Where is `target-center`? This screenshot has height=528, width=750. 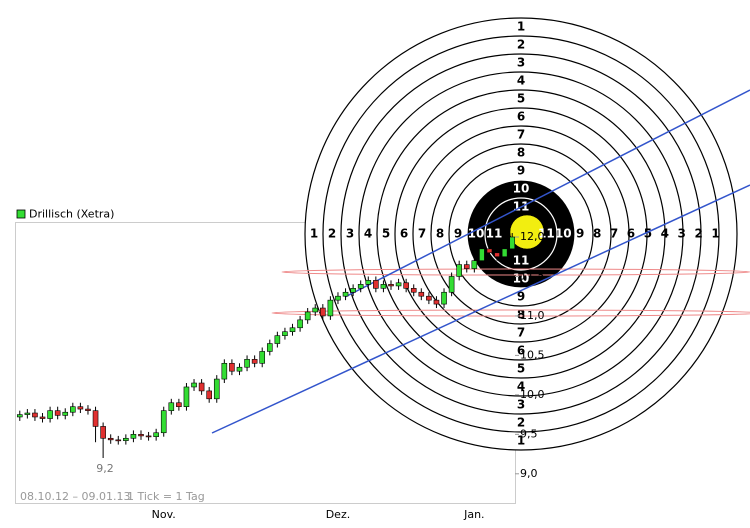
target-center is located at coordinates (527, 232).